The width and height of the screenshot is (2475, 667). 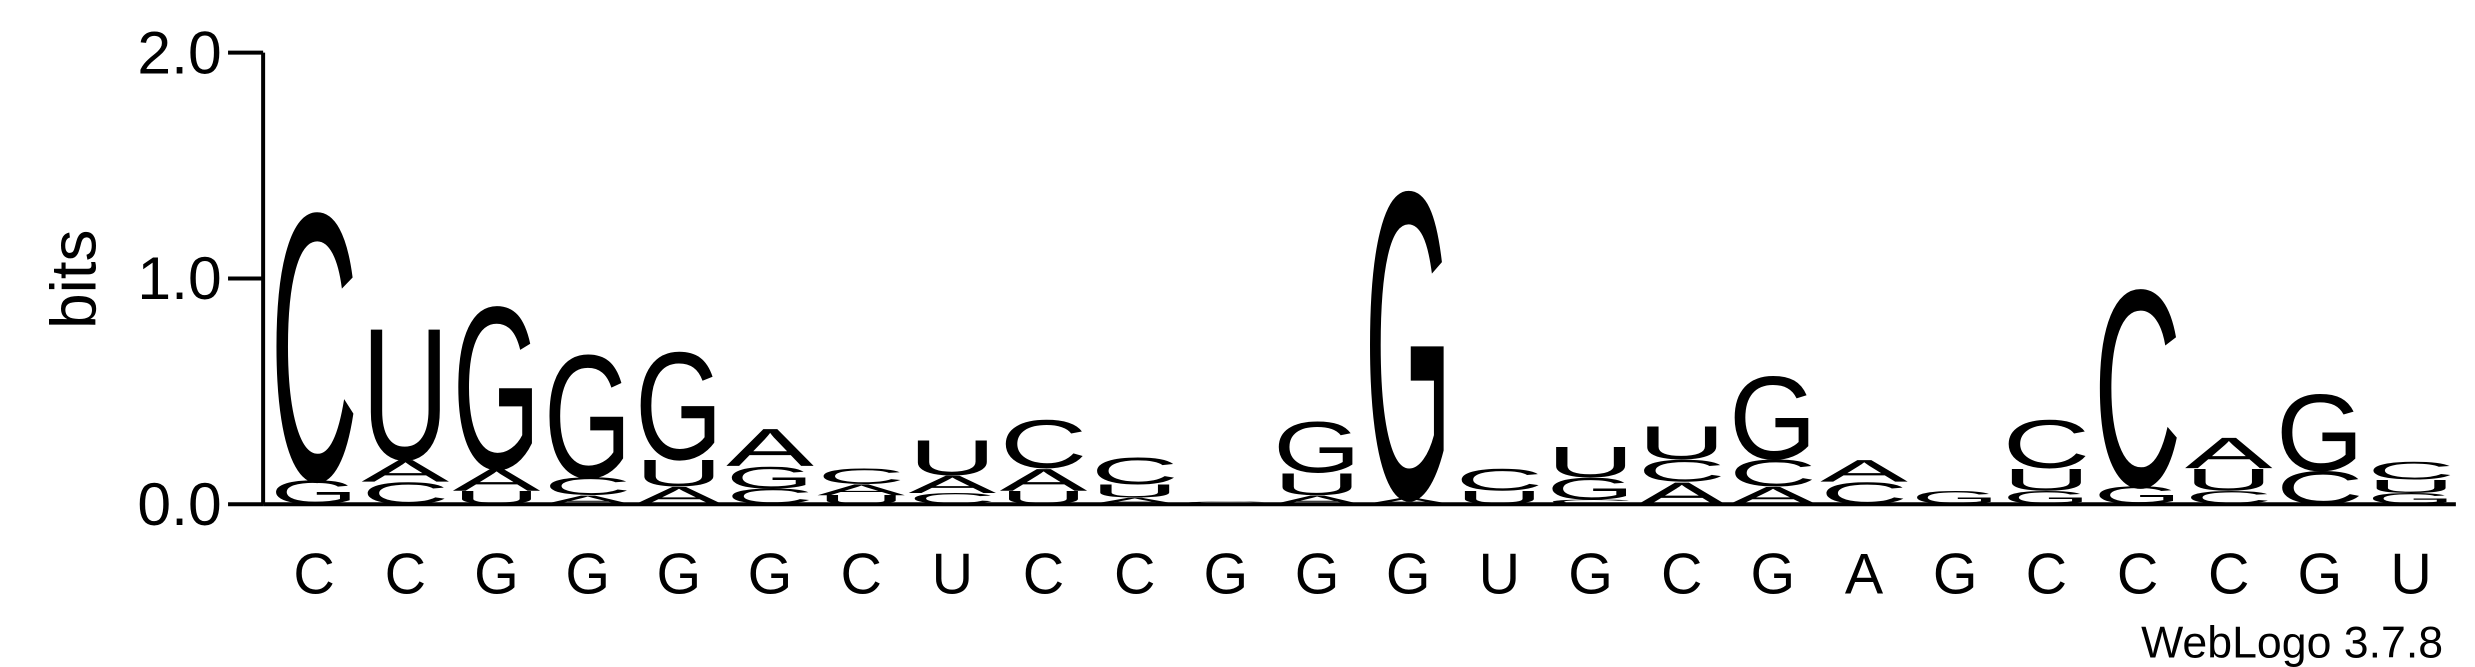 What do you see at coordinates (1864, 575) in the screenshot?
I see `x-tick-label: A` at bounding box center [1864, 575].